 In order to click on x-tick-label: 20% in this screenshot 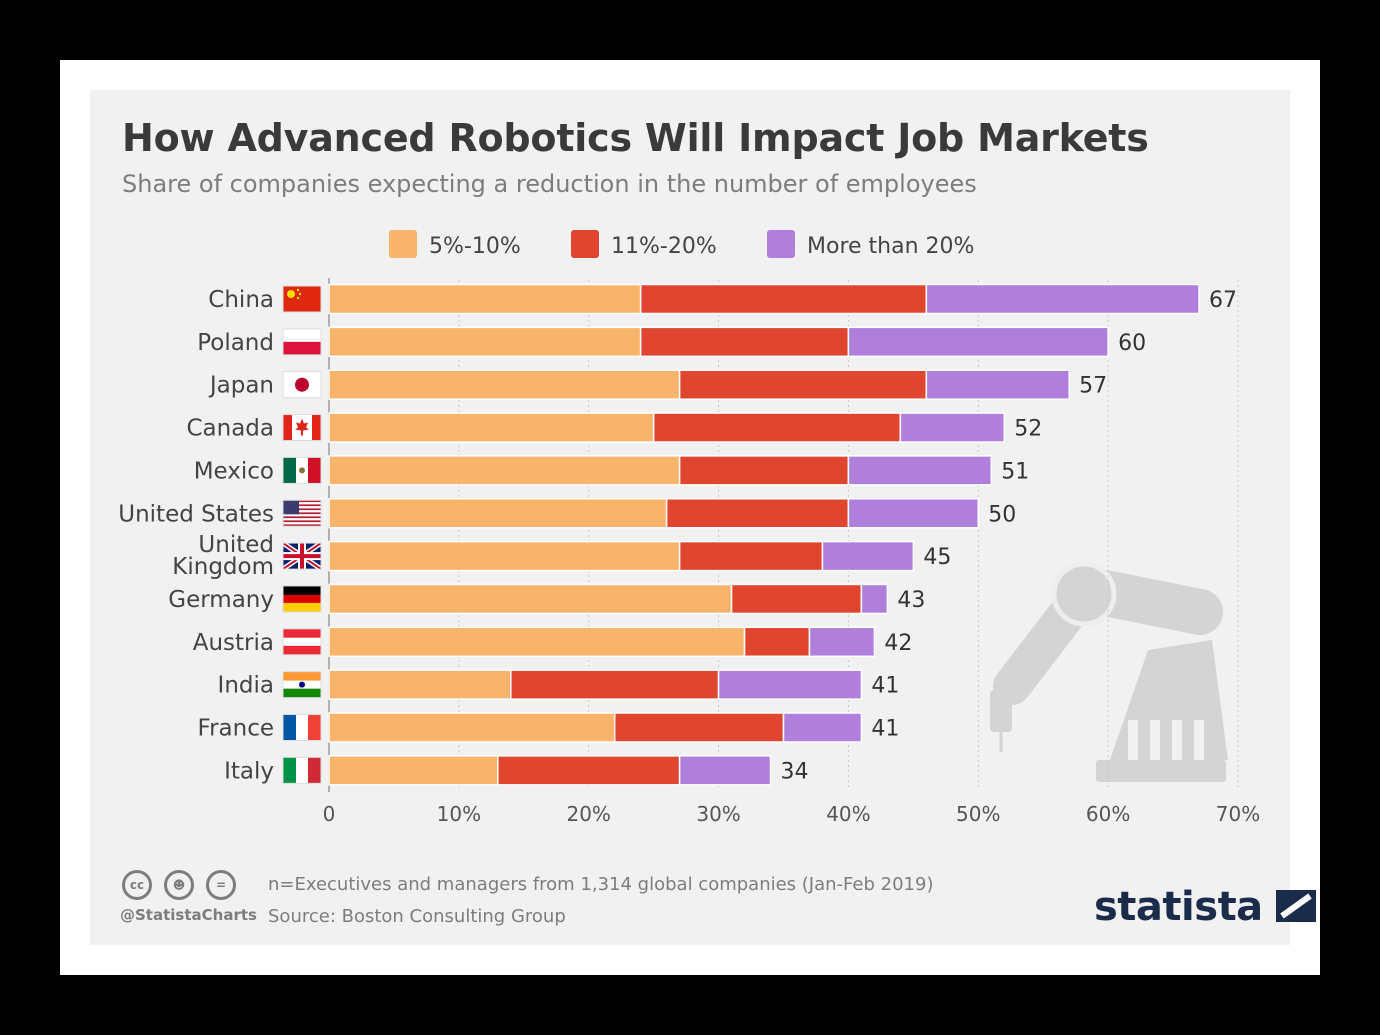, I will do `click(588, 814)`.